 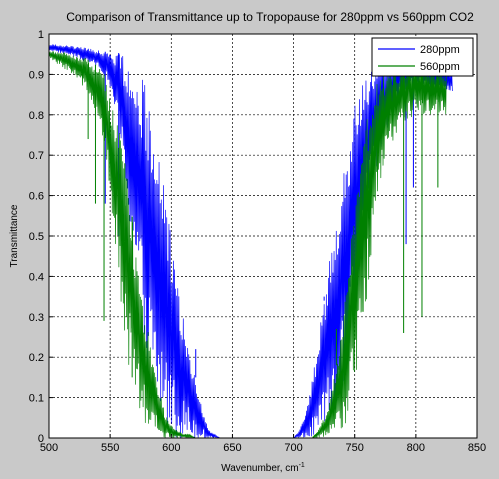 What do you see at coordinates (36, 318) in the screenshot?
I see `y-tick-label: 0.3` at bounding box center [36, 318].